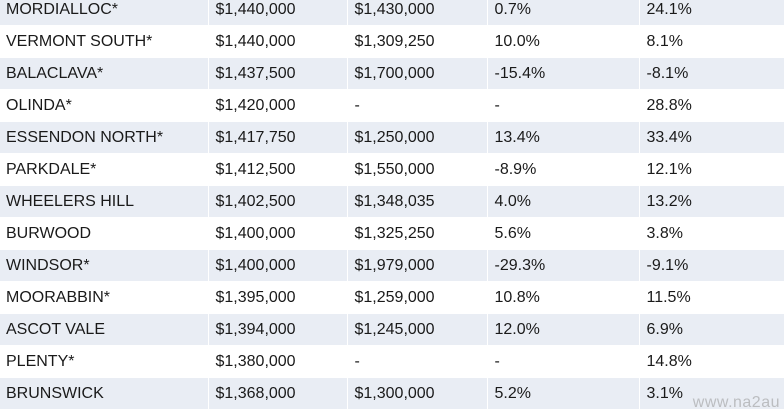 This screenshot has width=784, height=414. Describe the element at coordinates (711, 41) in the screenshot. I see `change-cell: 8.1%` at that location.